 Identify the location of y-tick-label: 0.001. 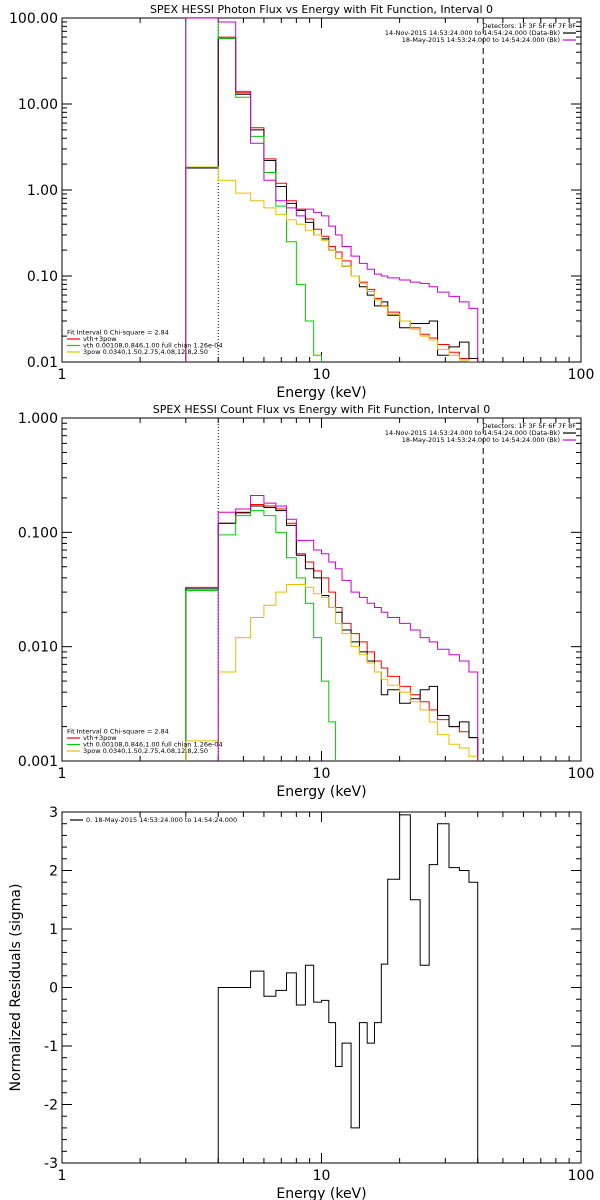
(38, 762).